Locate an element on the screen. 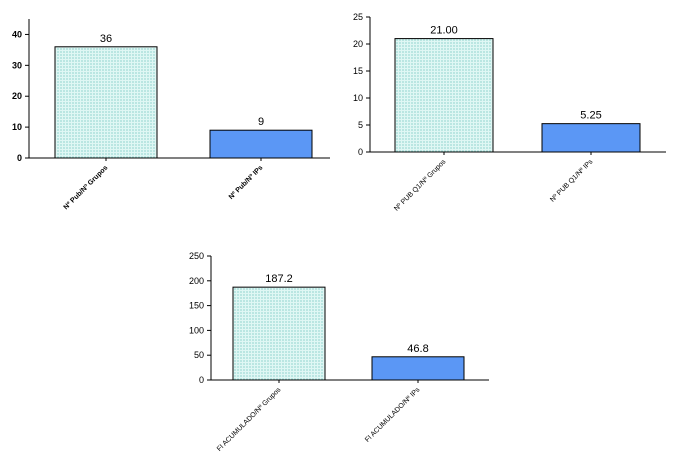 The image size is (674, 476). y-tick-label: 50 is located at coordinates (199, 355).